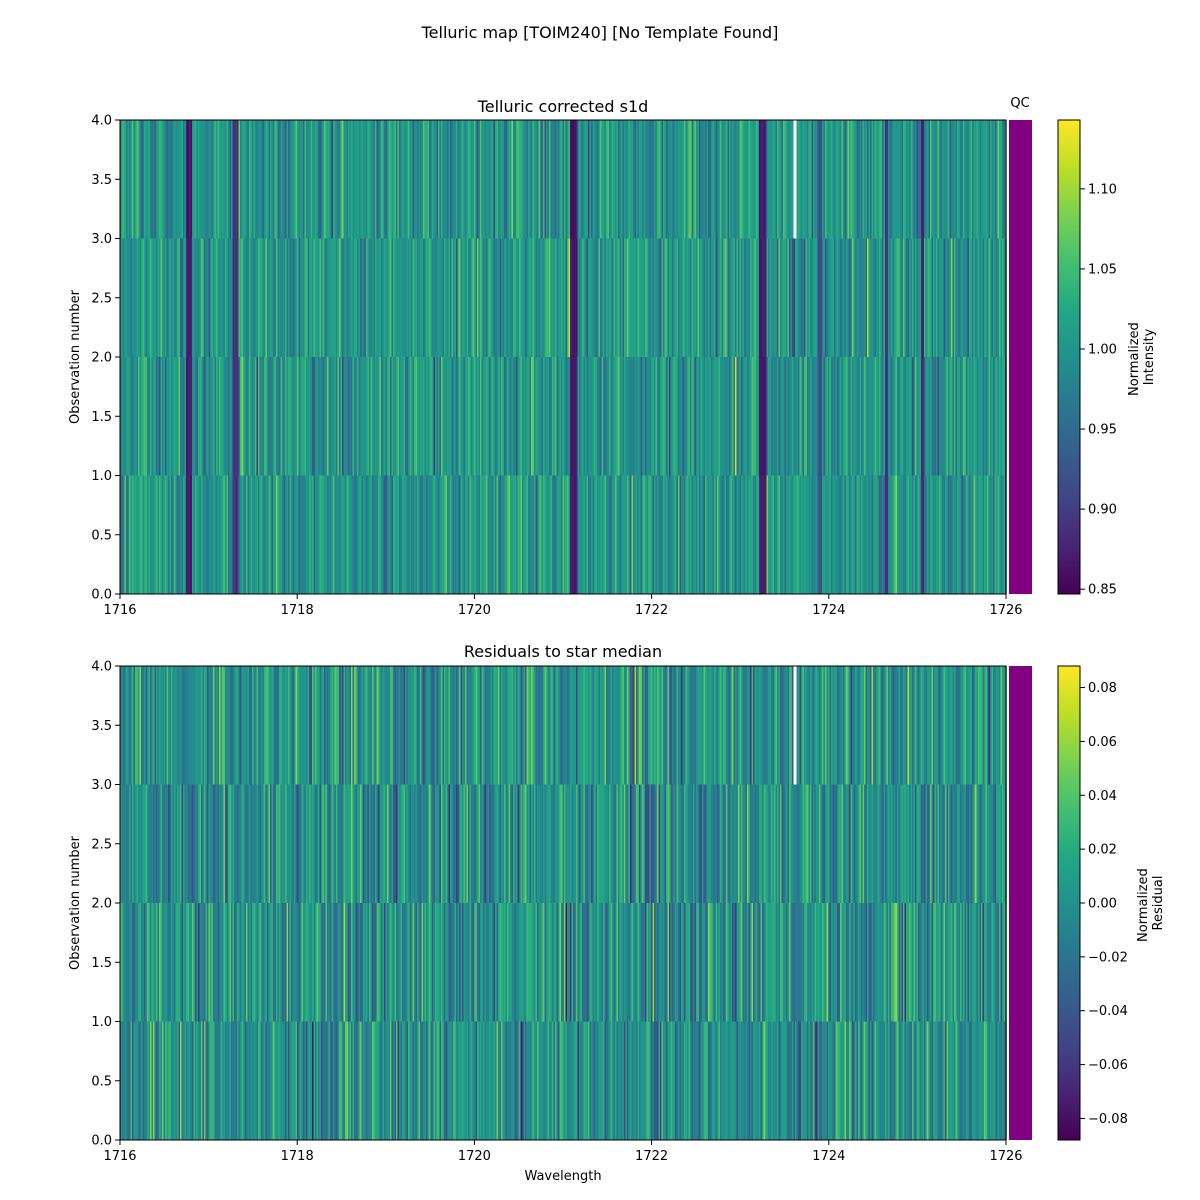  Describe the element at coordinates (562, 1176) in the screenshot. I see `panel-2-x-label: Wavelength` at that location.